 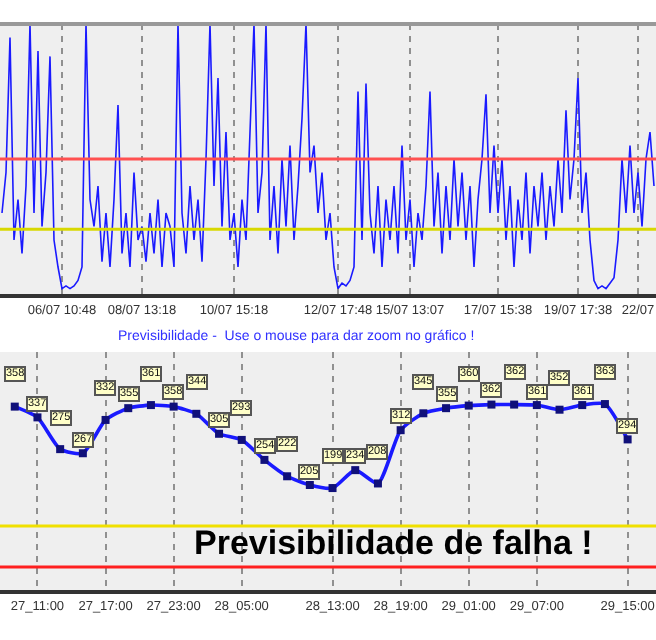 What do you see at coordinates (393, 543) in the screenshot?
I see `text: Previsibilidade de falha !` at bounding box center [393, 543].